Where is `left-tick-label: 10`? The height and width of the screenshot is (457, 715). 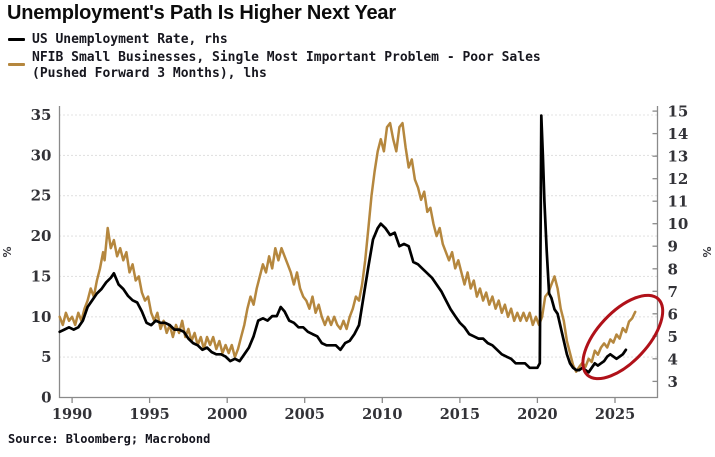
left-tick-label: 10 is located at coordinates (41, 317).